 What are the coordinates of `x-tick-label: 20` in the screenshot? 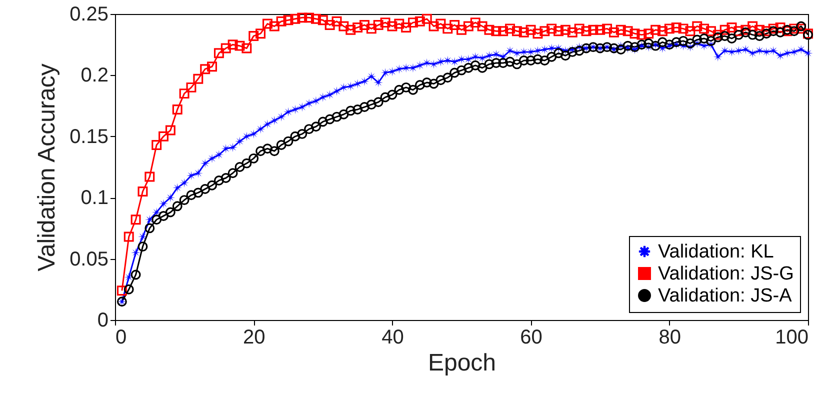 It's located at (254, 337).